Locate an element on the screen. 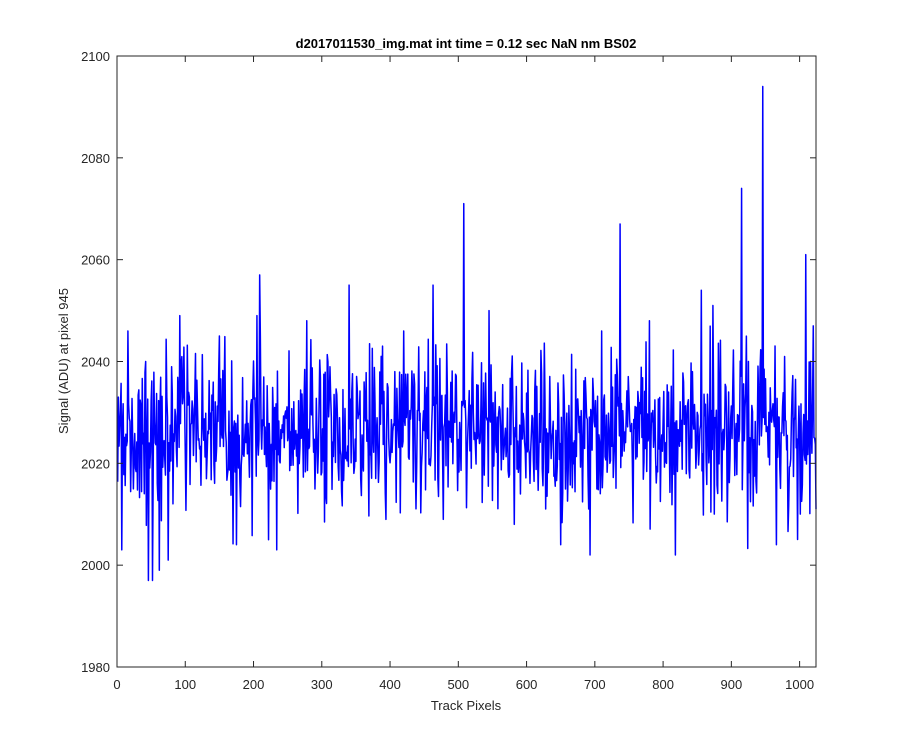  y-tick-label: 1980 is located at coordinates (95, 667).